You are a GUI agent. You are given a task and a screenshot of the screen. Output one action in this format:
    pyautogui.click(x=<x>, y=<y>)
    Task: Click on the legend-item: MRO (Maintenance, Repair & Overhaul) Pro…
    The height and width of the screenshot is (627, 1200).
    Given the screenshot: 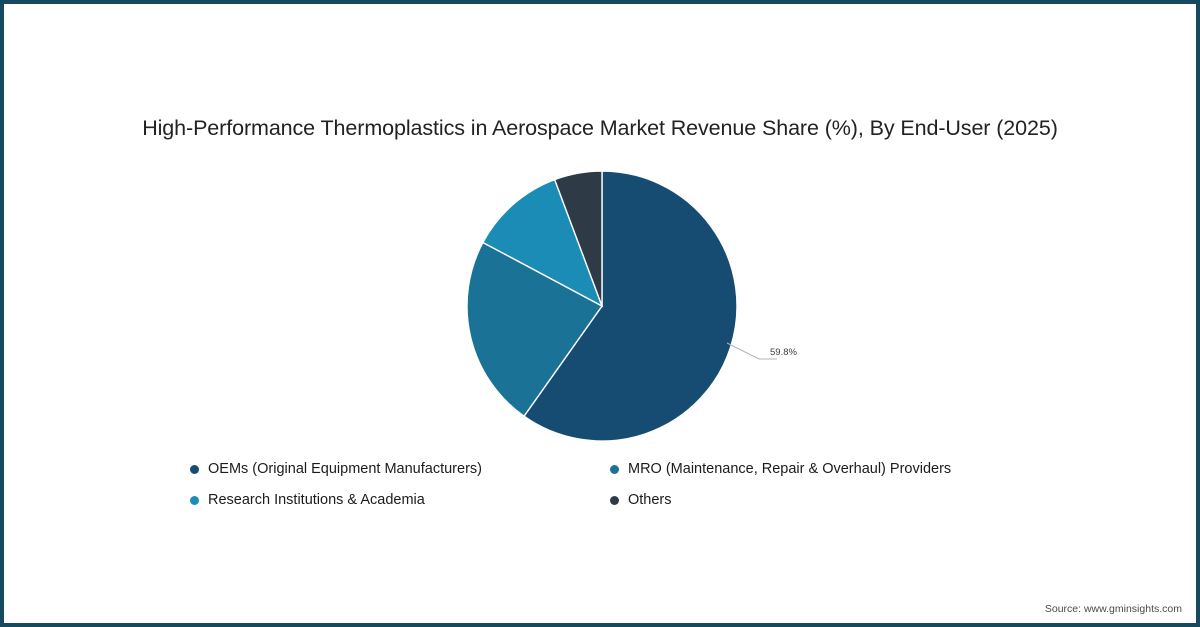 What is the action you would take?
    pyautogui.click(x=820, y=469)
    